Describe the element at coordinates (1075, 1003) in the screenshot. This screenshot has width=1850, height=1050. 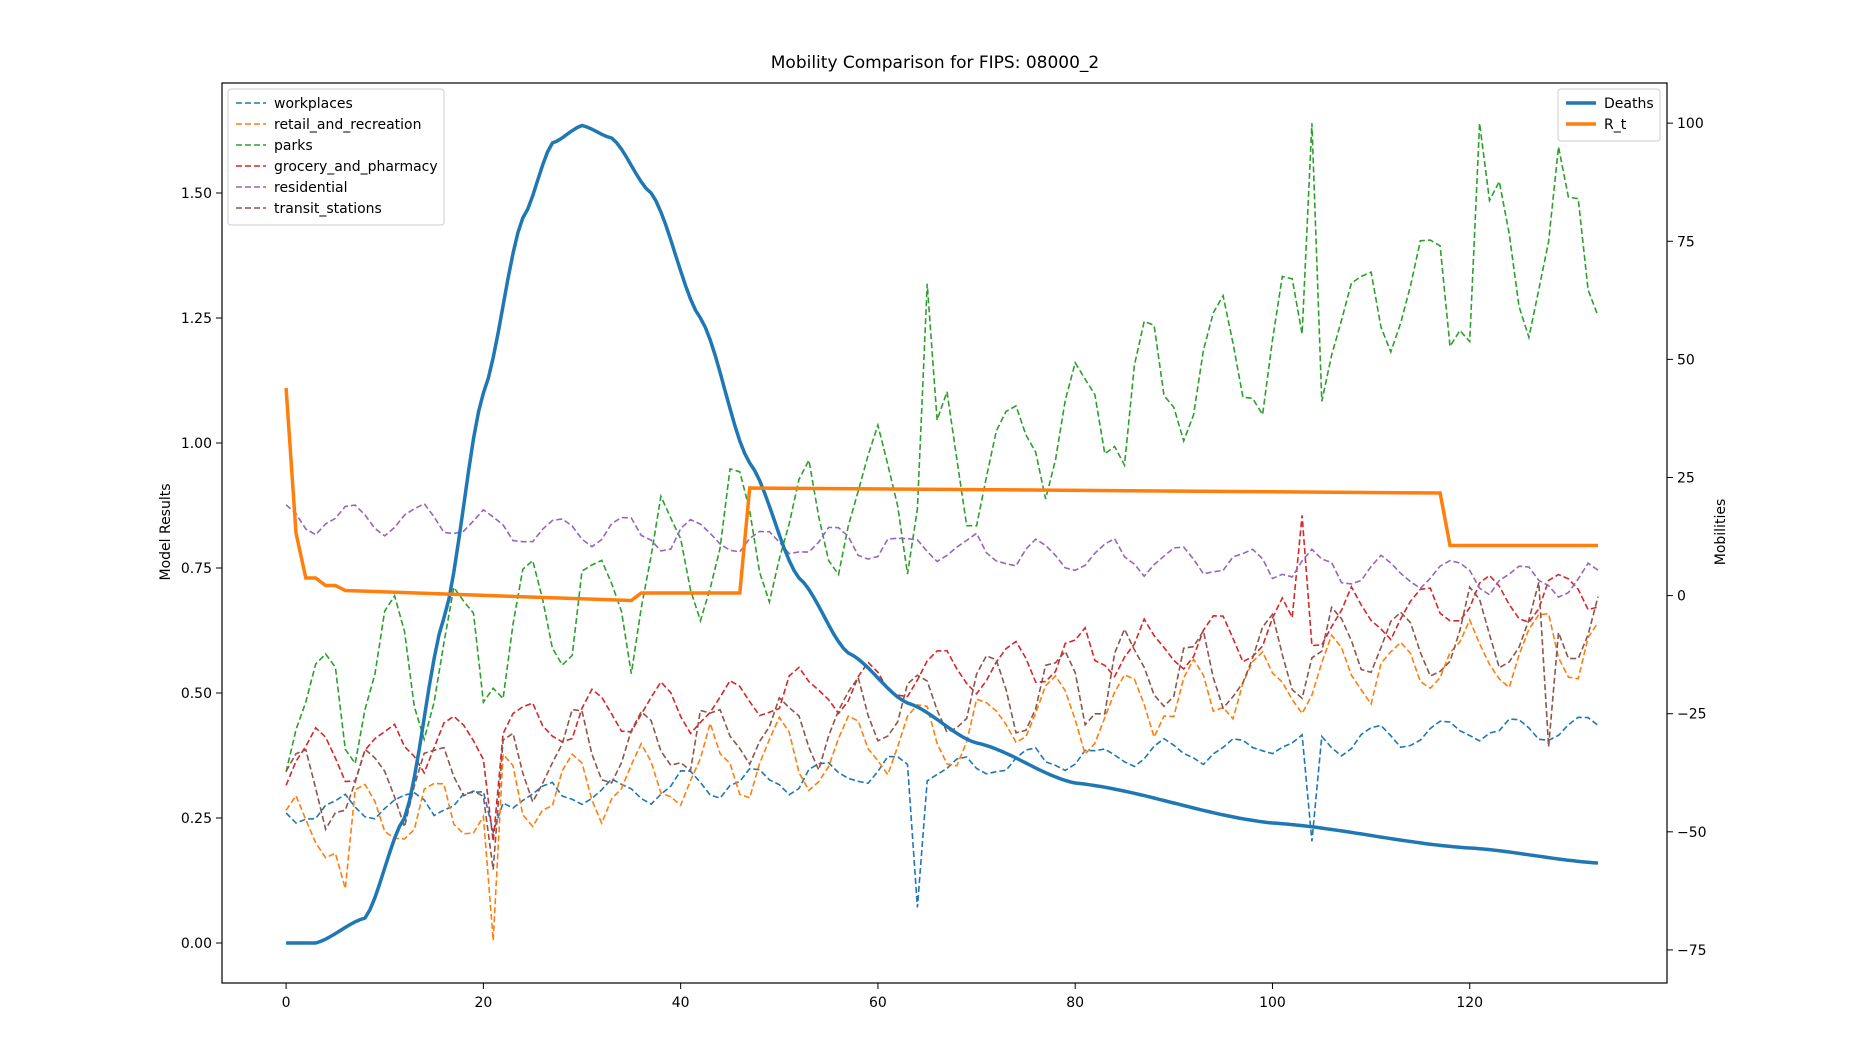
I see `x-tick-label: 80` at that location.